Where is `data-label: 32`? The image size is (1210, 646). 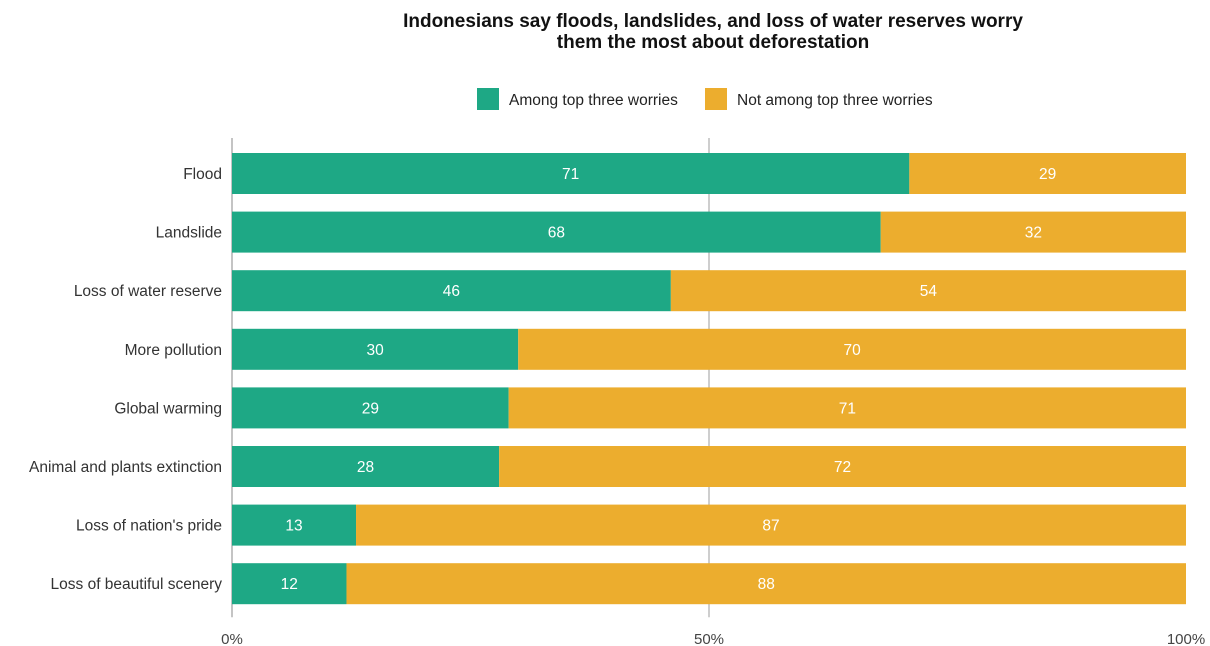 data-label: 32 is located at coordinates (1033, 233).